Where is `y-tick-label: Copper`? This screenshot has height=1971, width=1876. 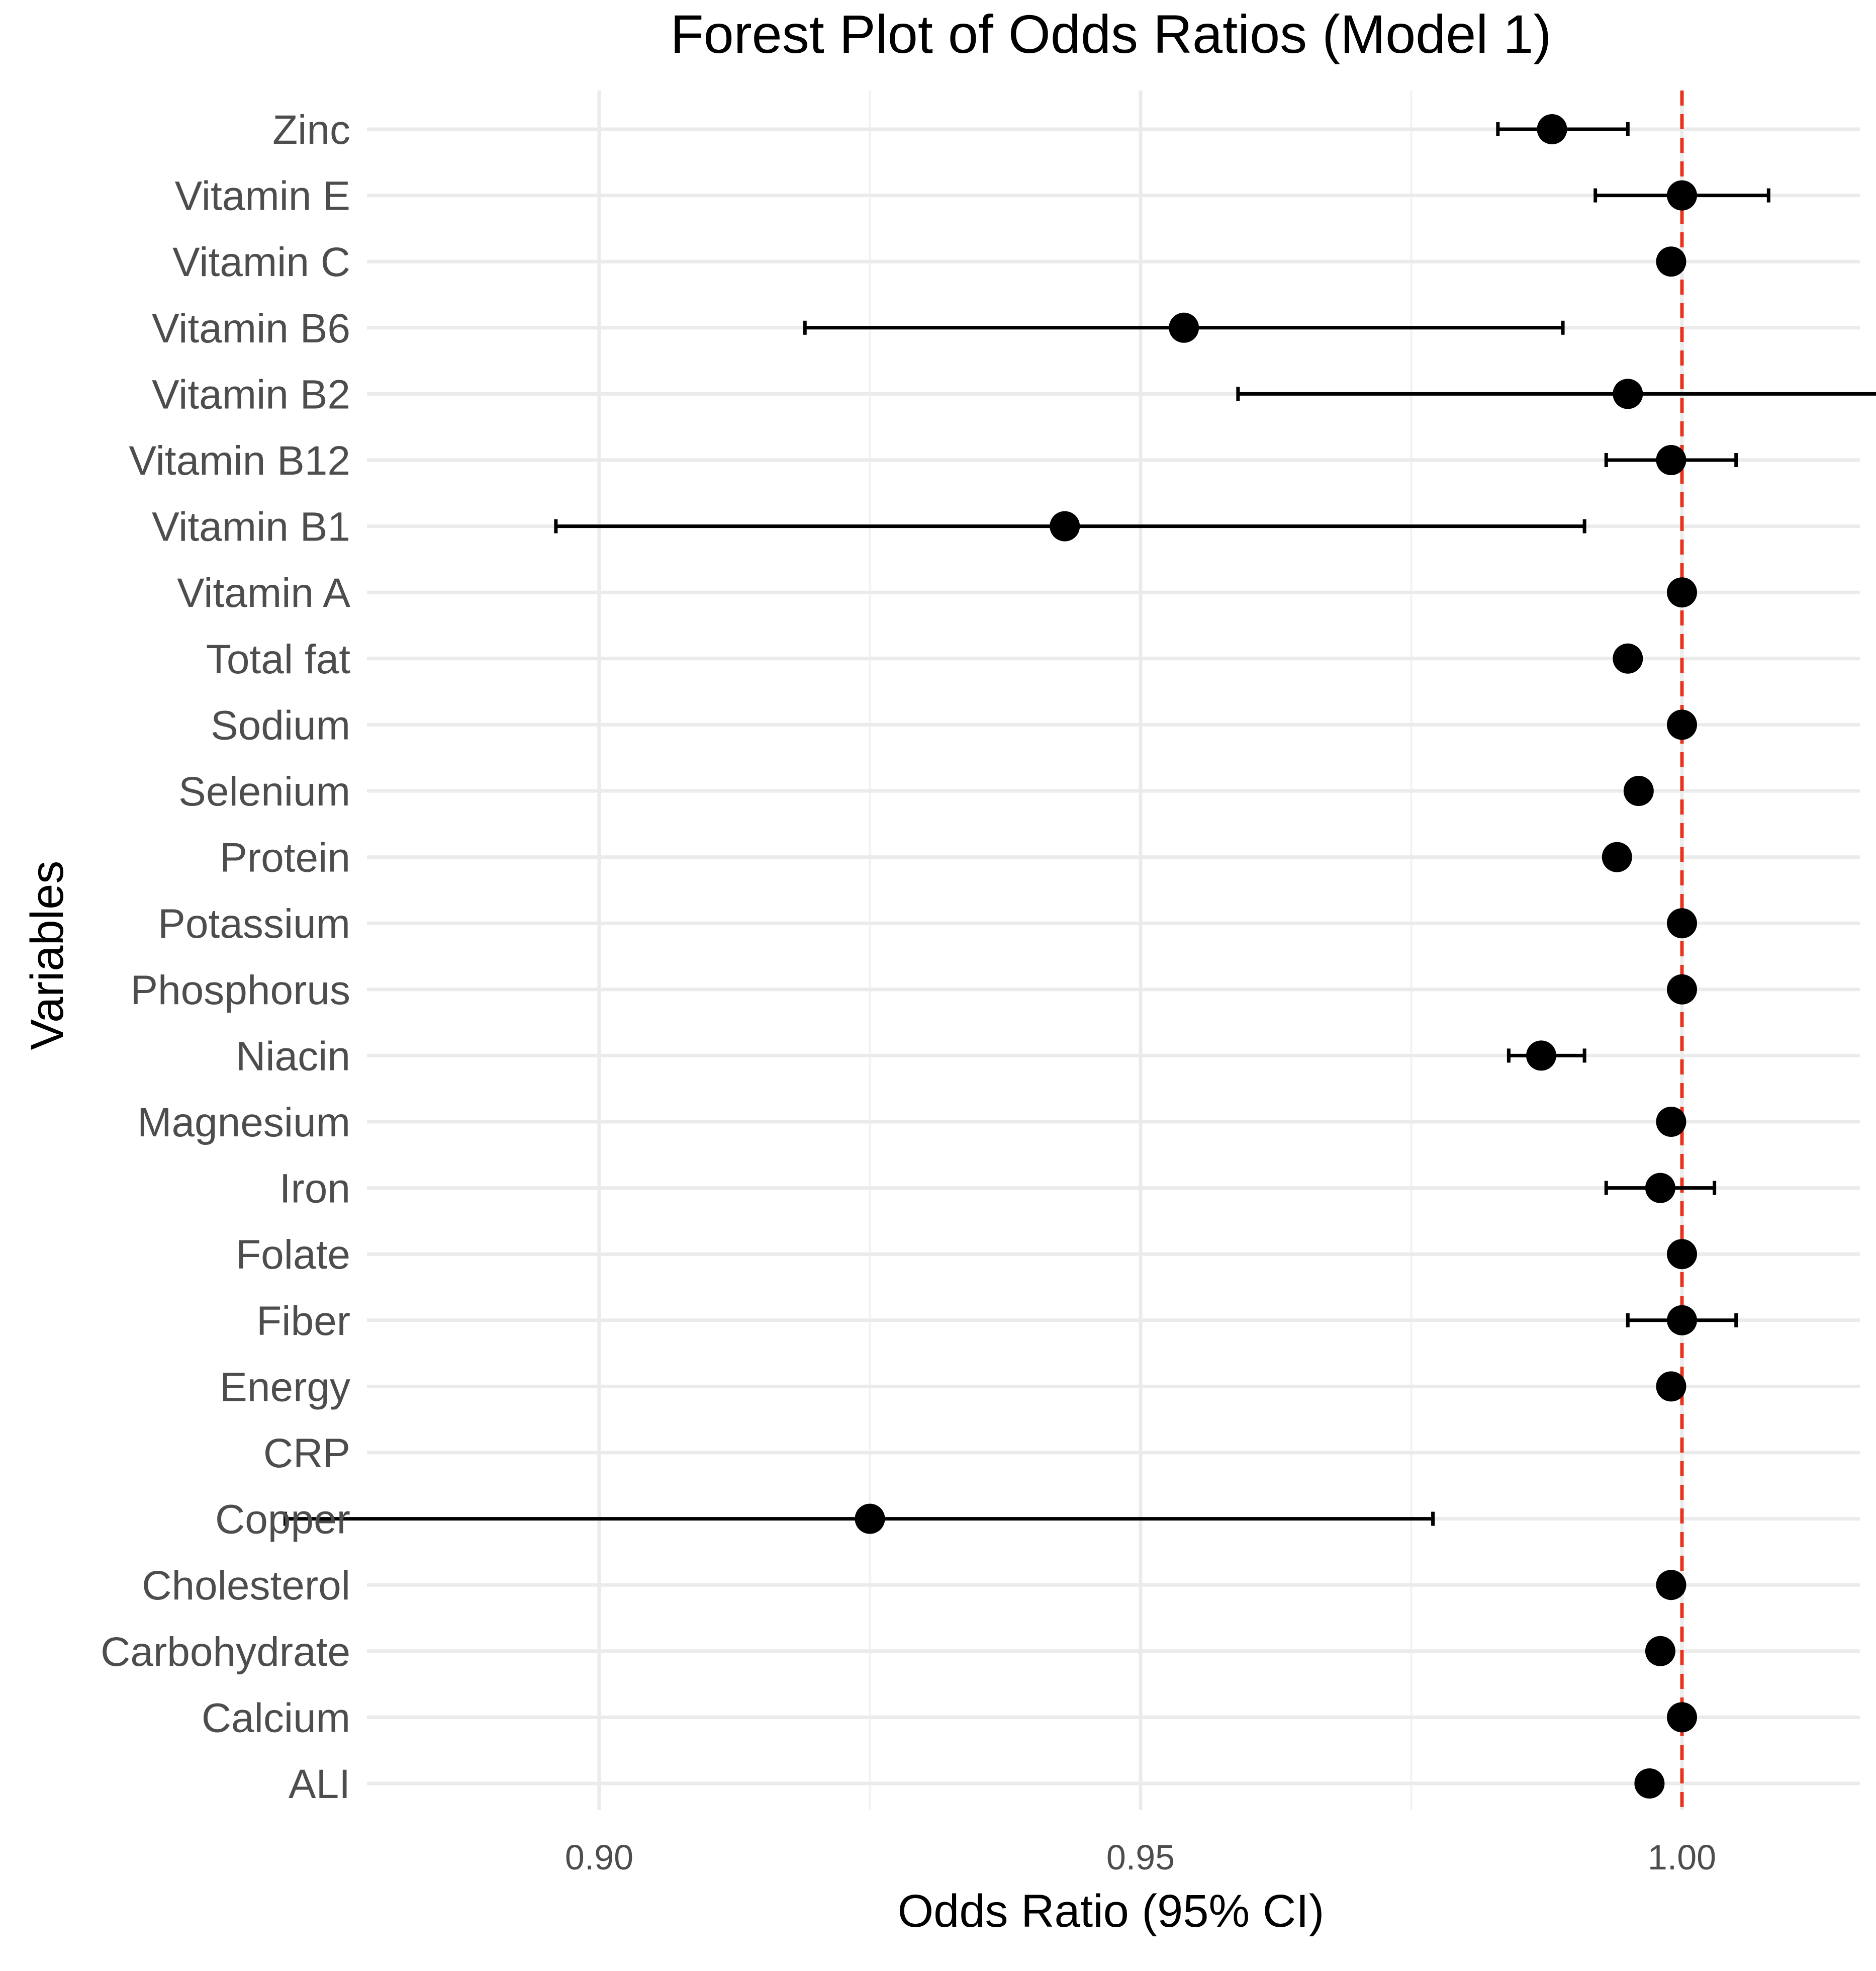
y-tick-label: Copper is located at coordinates (283, 1520).